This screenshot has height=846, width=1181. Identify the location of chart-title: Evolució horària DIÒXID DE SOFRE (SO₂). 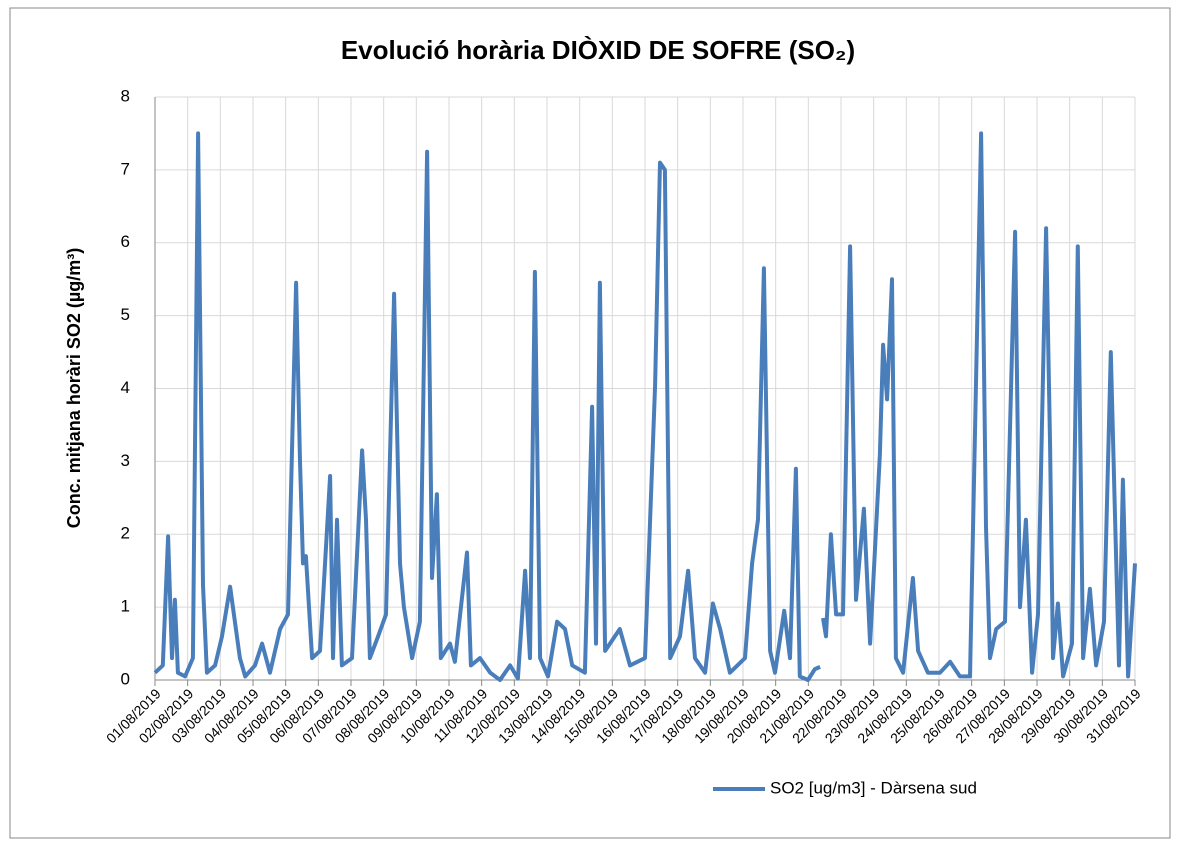
(598, 50).